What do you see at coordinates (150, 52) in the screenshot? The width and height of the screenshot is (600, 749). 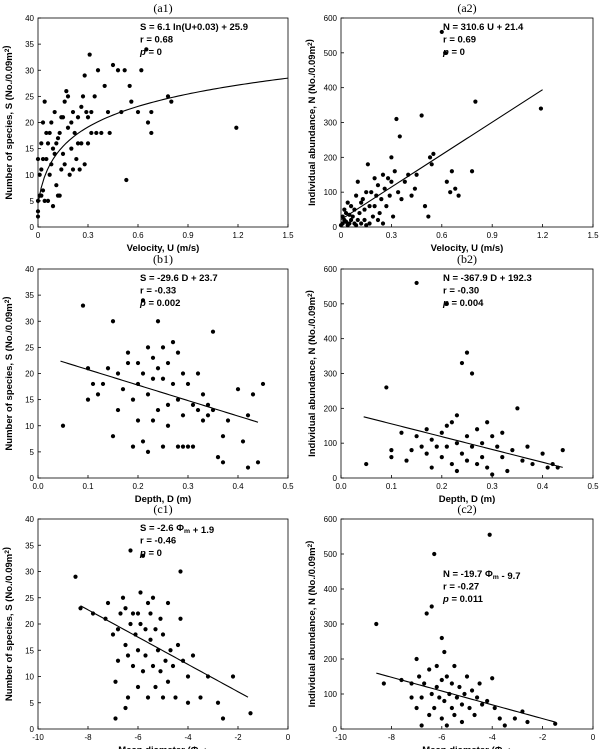 I see `p-value: p = 0` at bounding box center [150, 52].